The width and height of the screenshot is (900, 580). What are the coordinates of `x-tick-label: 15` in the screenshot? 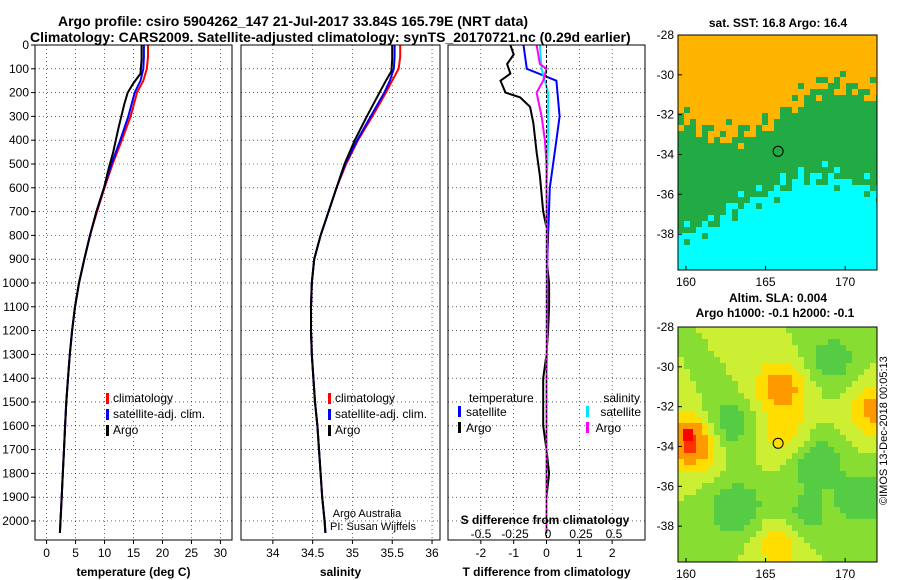 It's located at (134, 553).